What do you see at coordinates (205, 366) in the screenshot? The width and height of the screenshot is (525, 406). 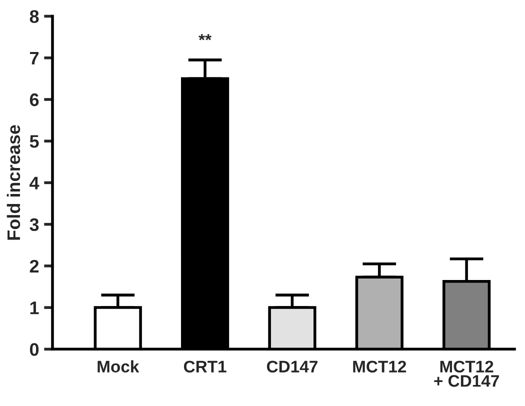 I see `x-tick-label: CRT1` at bounding box center [205, 366].